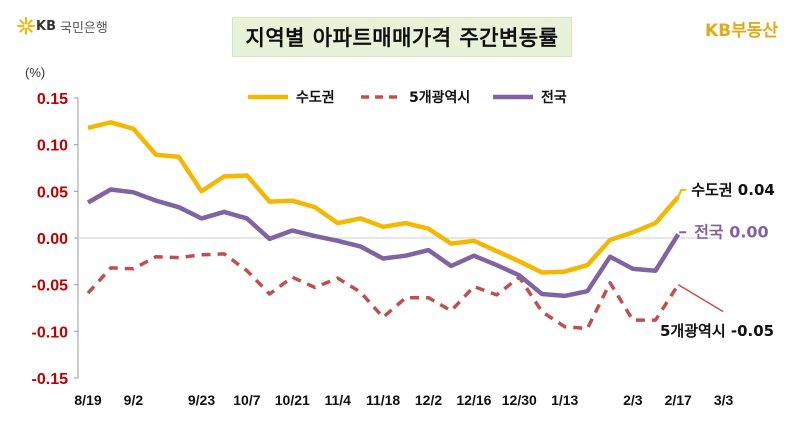  Describe the element at coordinates (83, 28) in the screenshot. I see `kb-bank-name: 국민은행` at that location.